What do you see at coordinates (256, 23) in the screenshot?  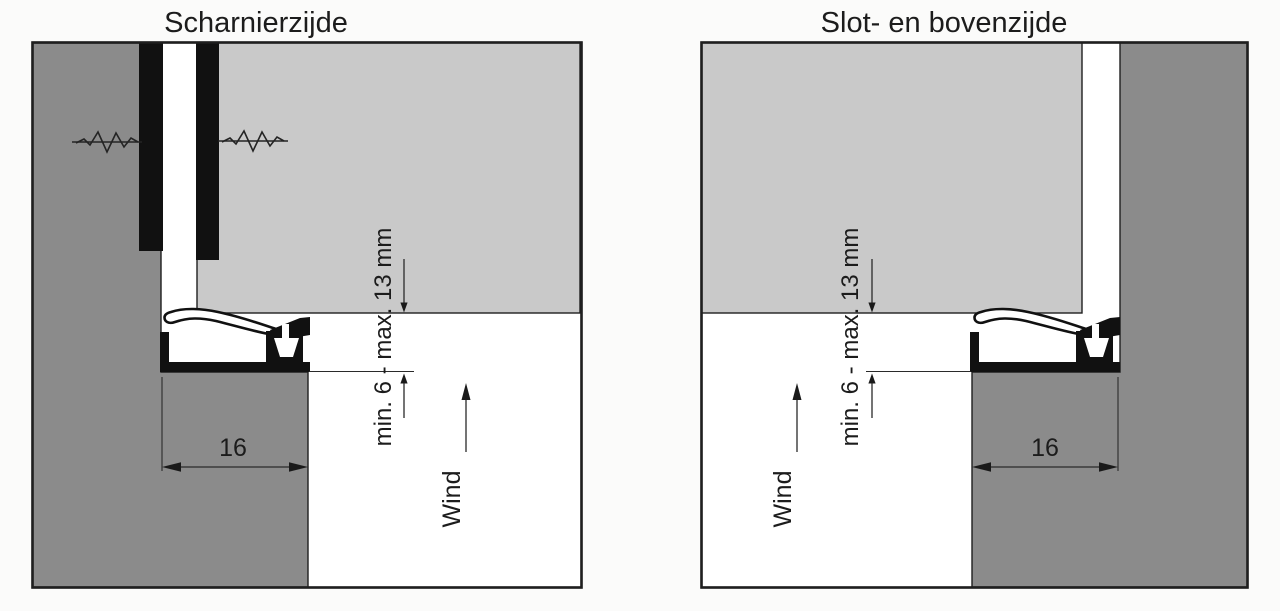 I see `panel-title: Scharnierzijde` at bounding box center [256, 23].